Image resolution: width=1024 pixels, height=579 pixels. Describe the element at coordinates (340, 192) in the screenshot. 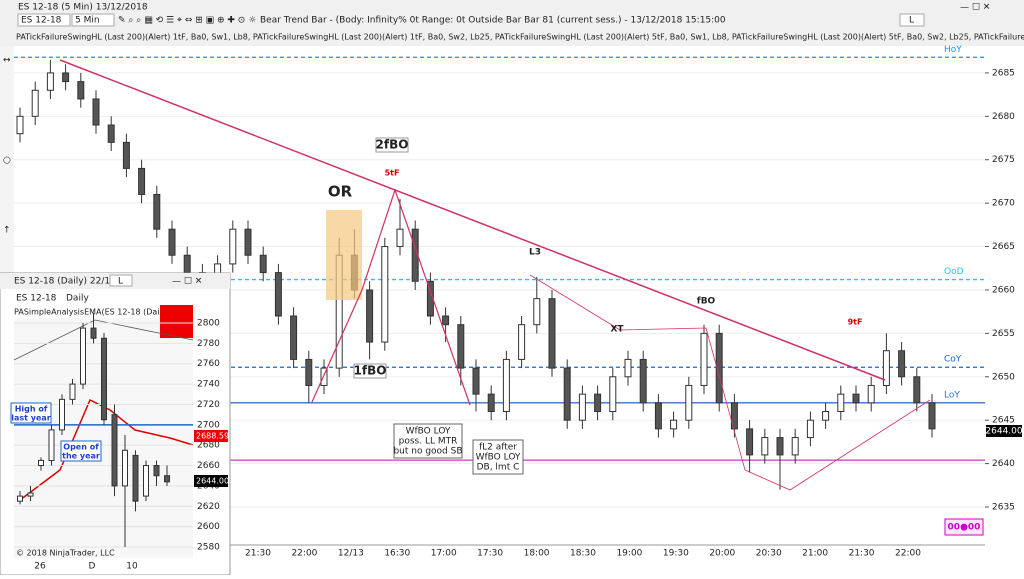

I see `annotation: OR` at that location.